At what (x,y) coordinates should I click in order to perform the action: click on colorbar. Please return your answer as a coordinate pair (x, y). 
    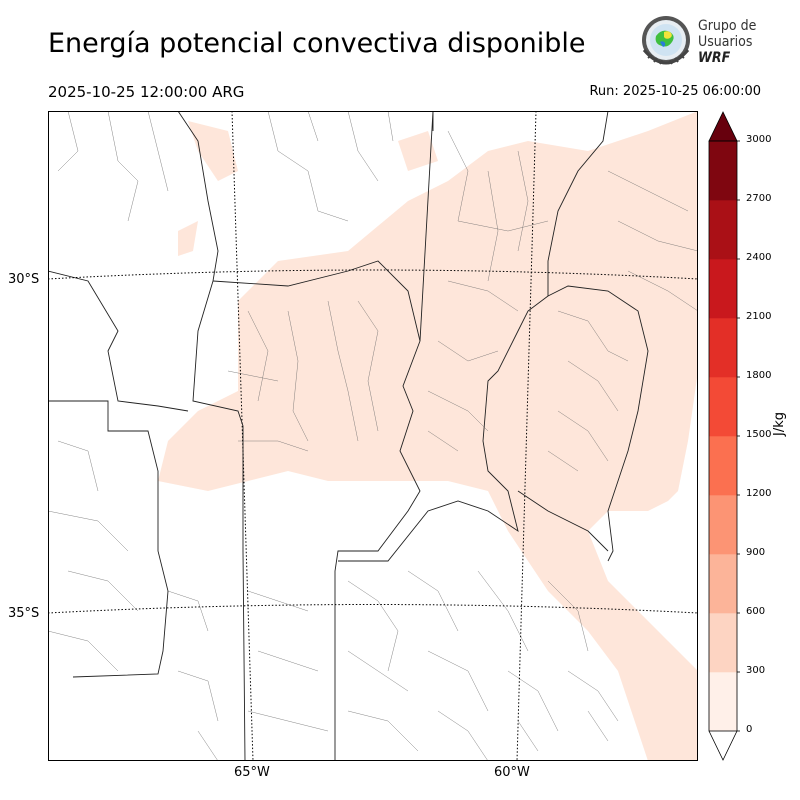
    Looking at the image, I should click on (724, 436).